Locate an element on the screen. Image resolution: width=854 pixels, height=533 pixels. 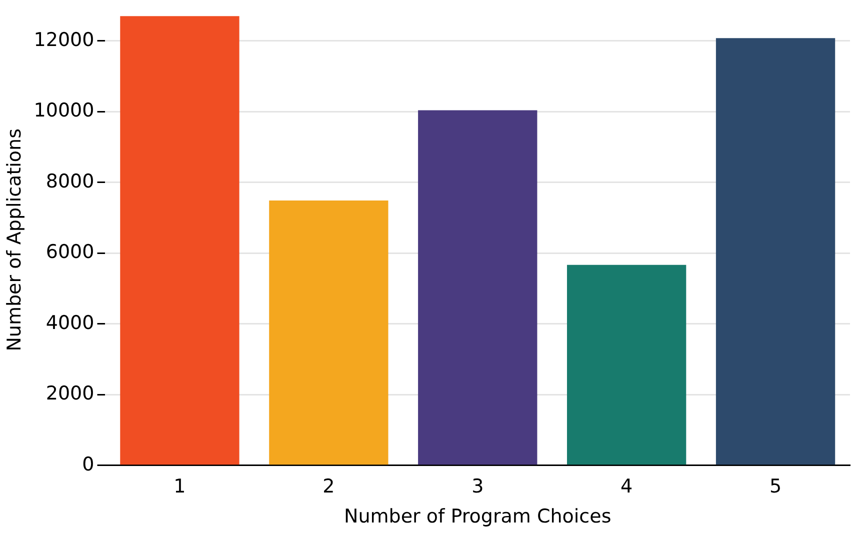
y-axis-title: Number of Applications is located at coordinates (14, 240).